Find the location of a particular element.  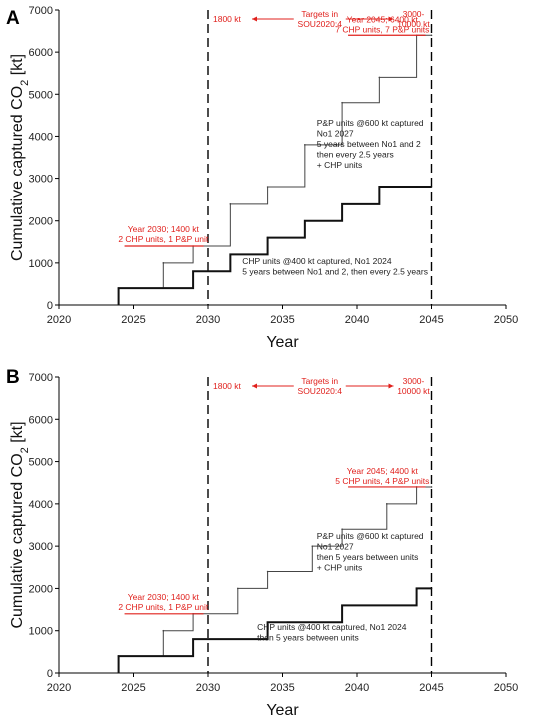

chp-description-line: then 5 years between units is located at coordinates (308, 637).